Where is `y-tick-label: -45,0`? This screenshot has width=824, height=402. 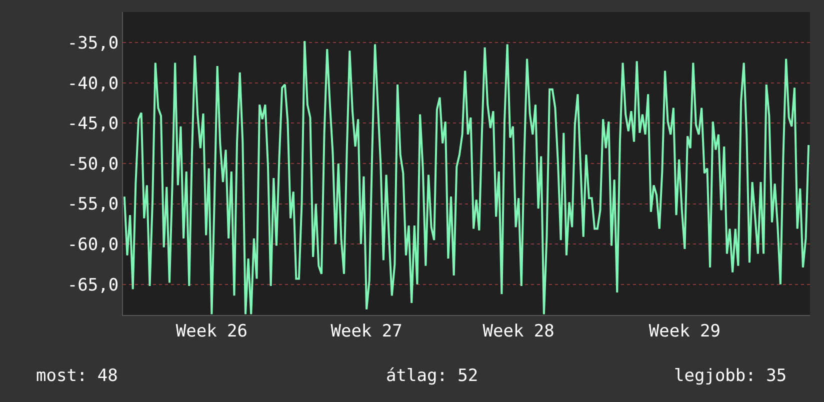 y-tick-label: -45,0 is located at coordinates (93, 124).